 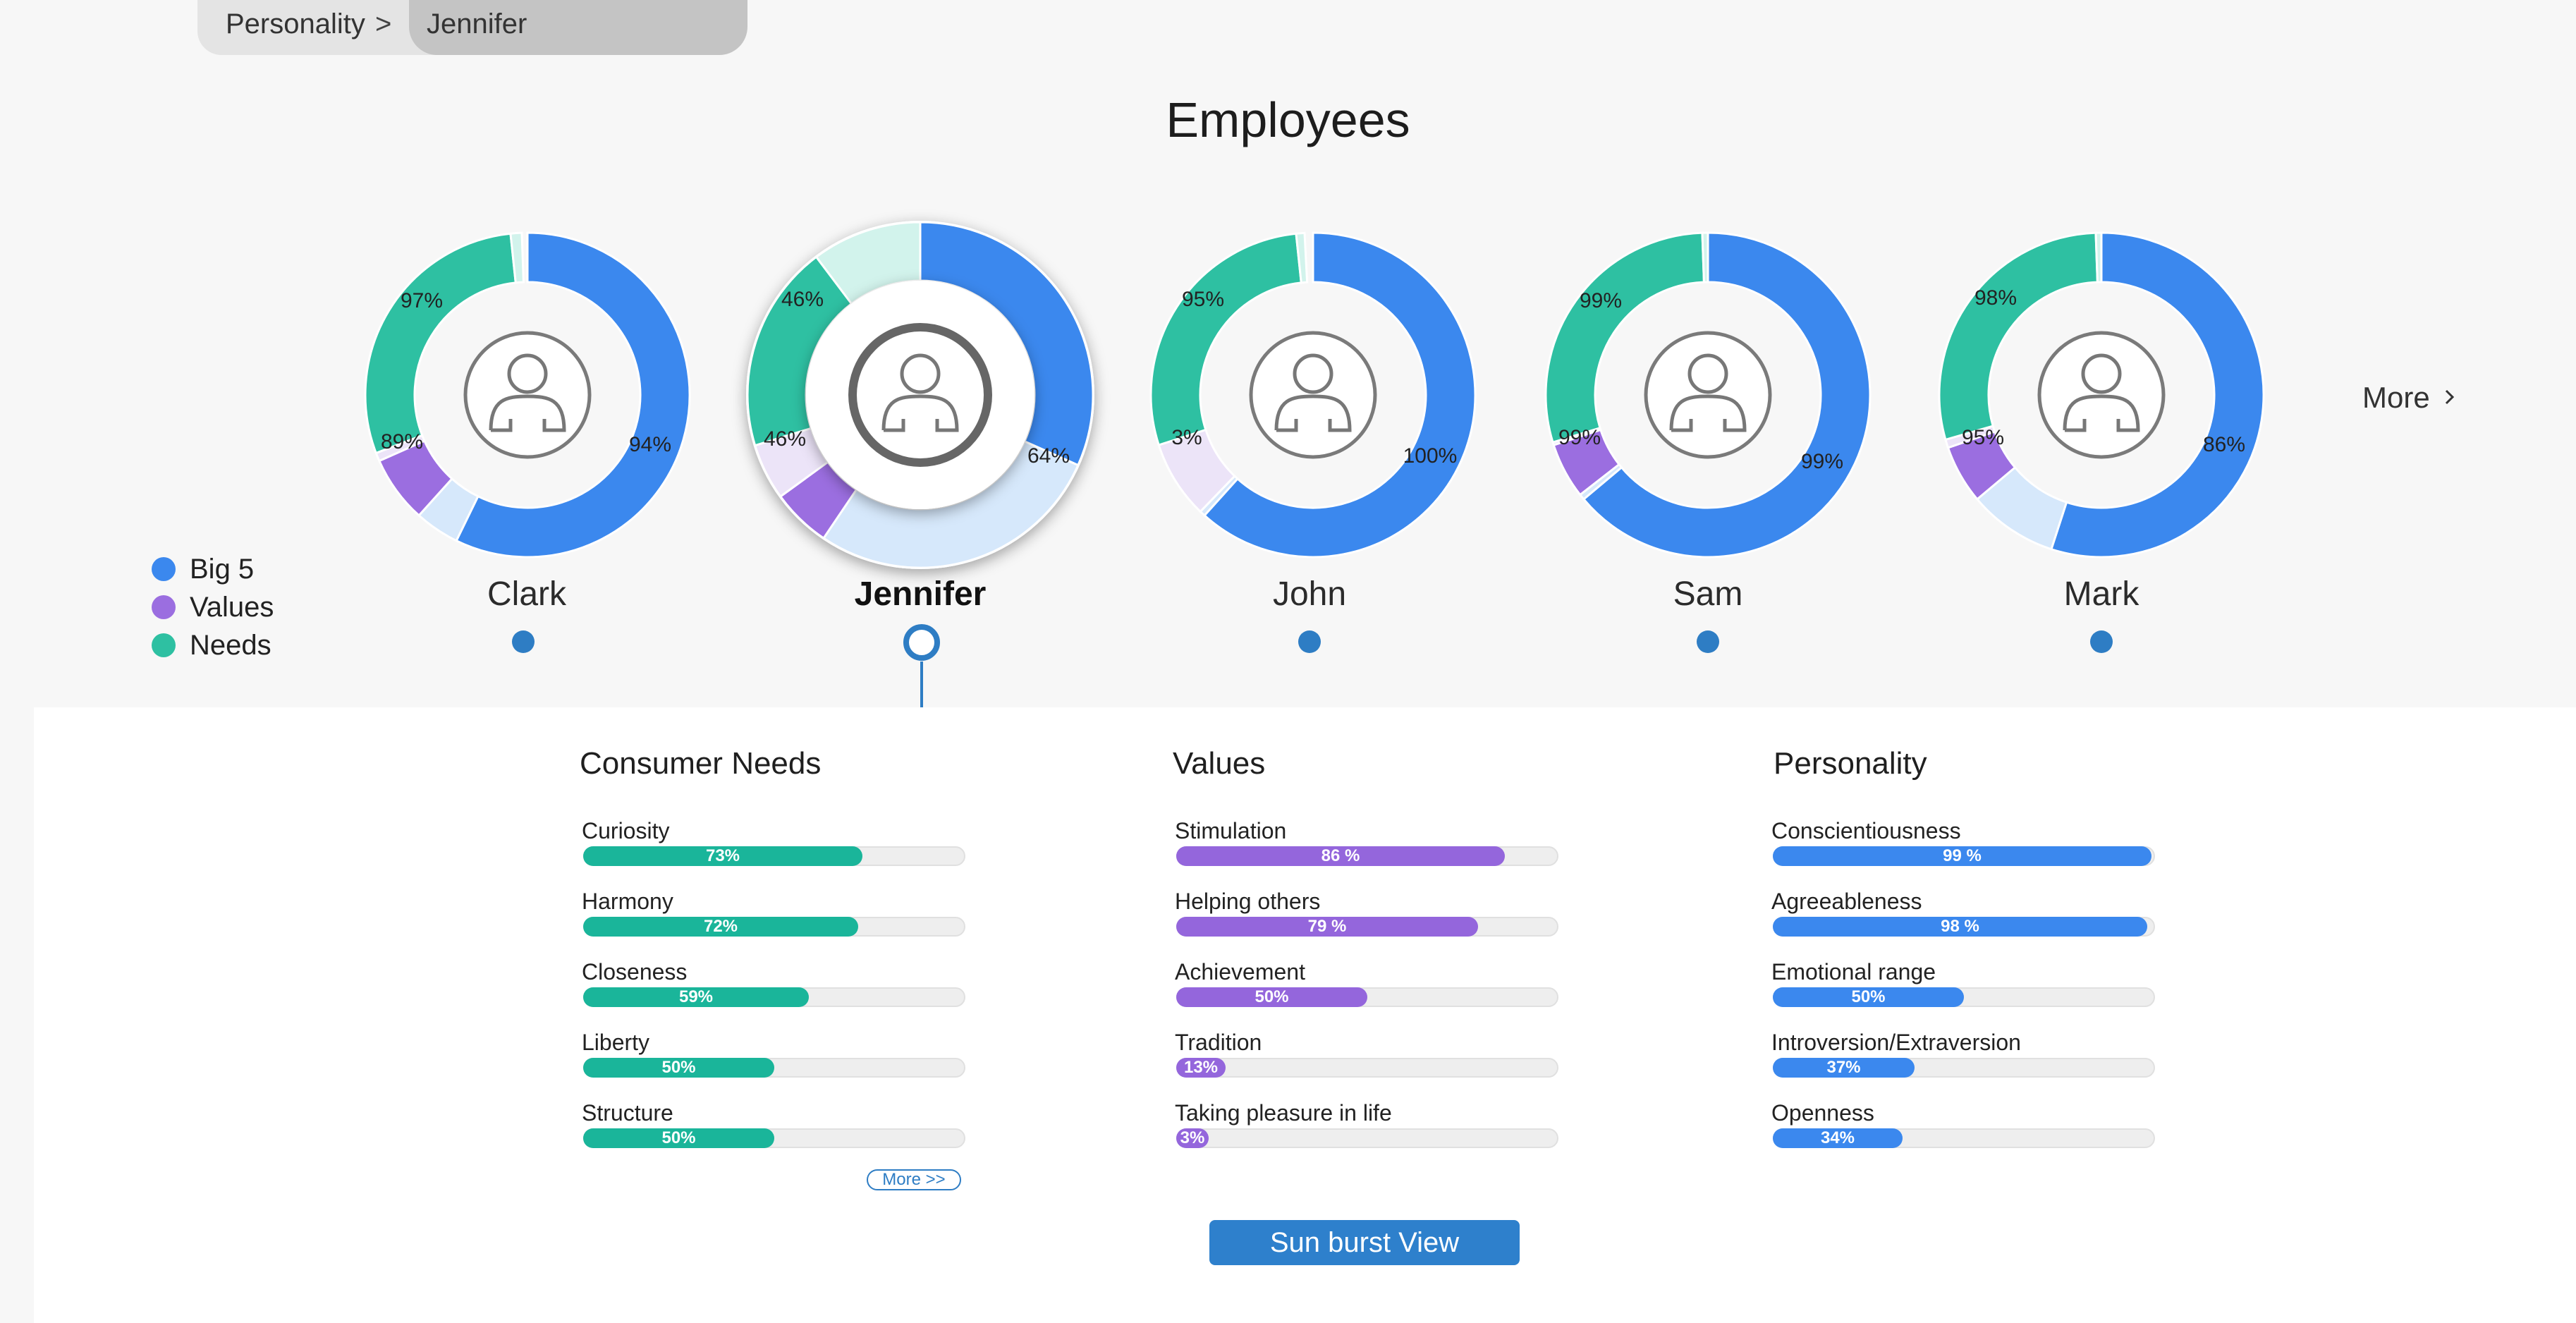 I want to click on trait-label-personality: Agreeableness, so click(x=1847, y=901).